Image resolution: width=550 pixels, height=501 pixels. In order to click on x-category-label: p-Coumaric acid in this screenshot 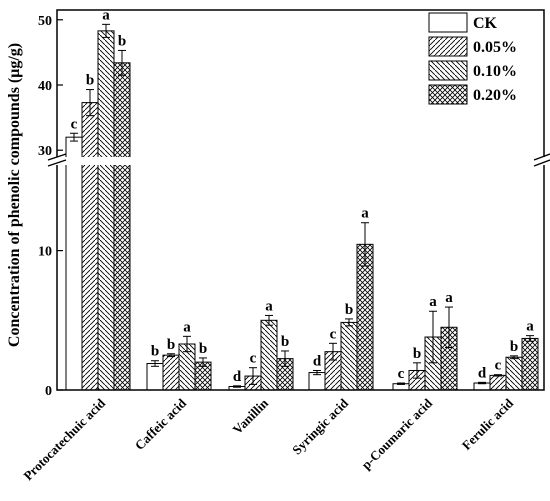, I will do `click(396, 433)`.